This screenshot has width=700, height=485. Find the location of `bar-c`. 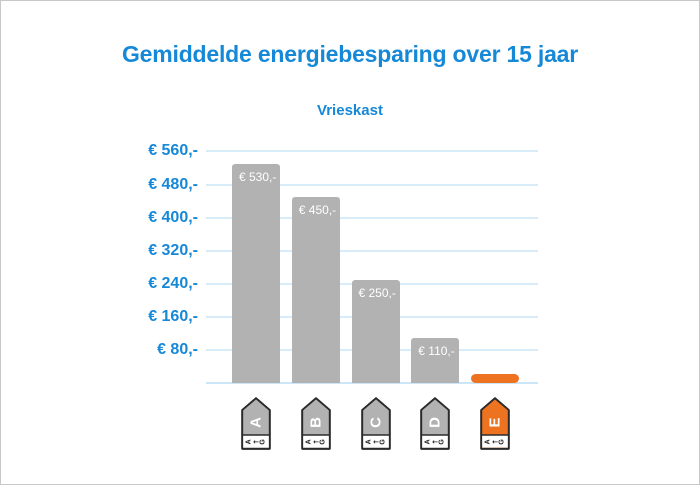

bar-c is located at coordinates (375, 331).